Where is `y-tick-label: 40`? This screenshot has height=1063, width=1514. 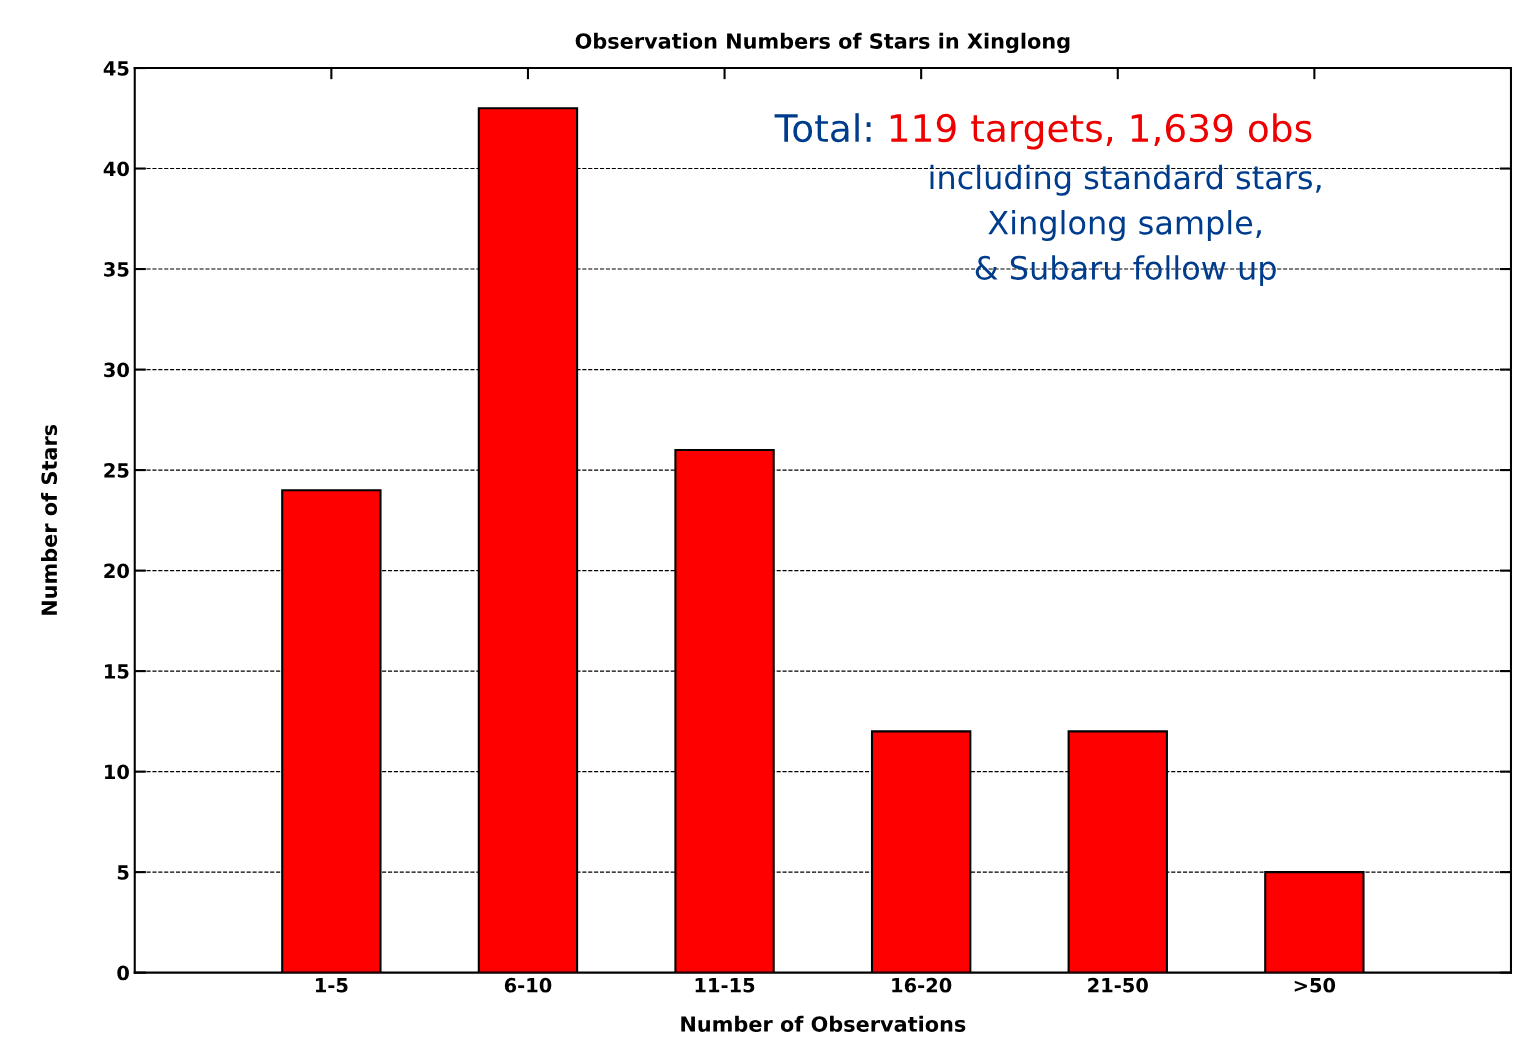
y-tick-label: 40 is located at coordinates (116, 169).